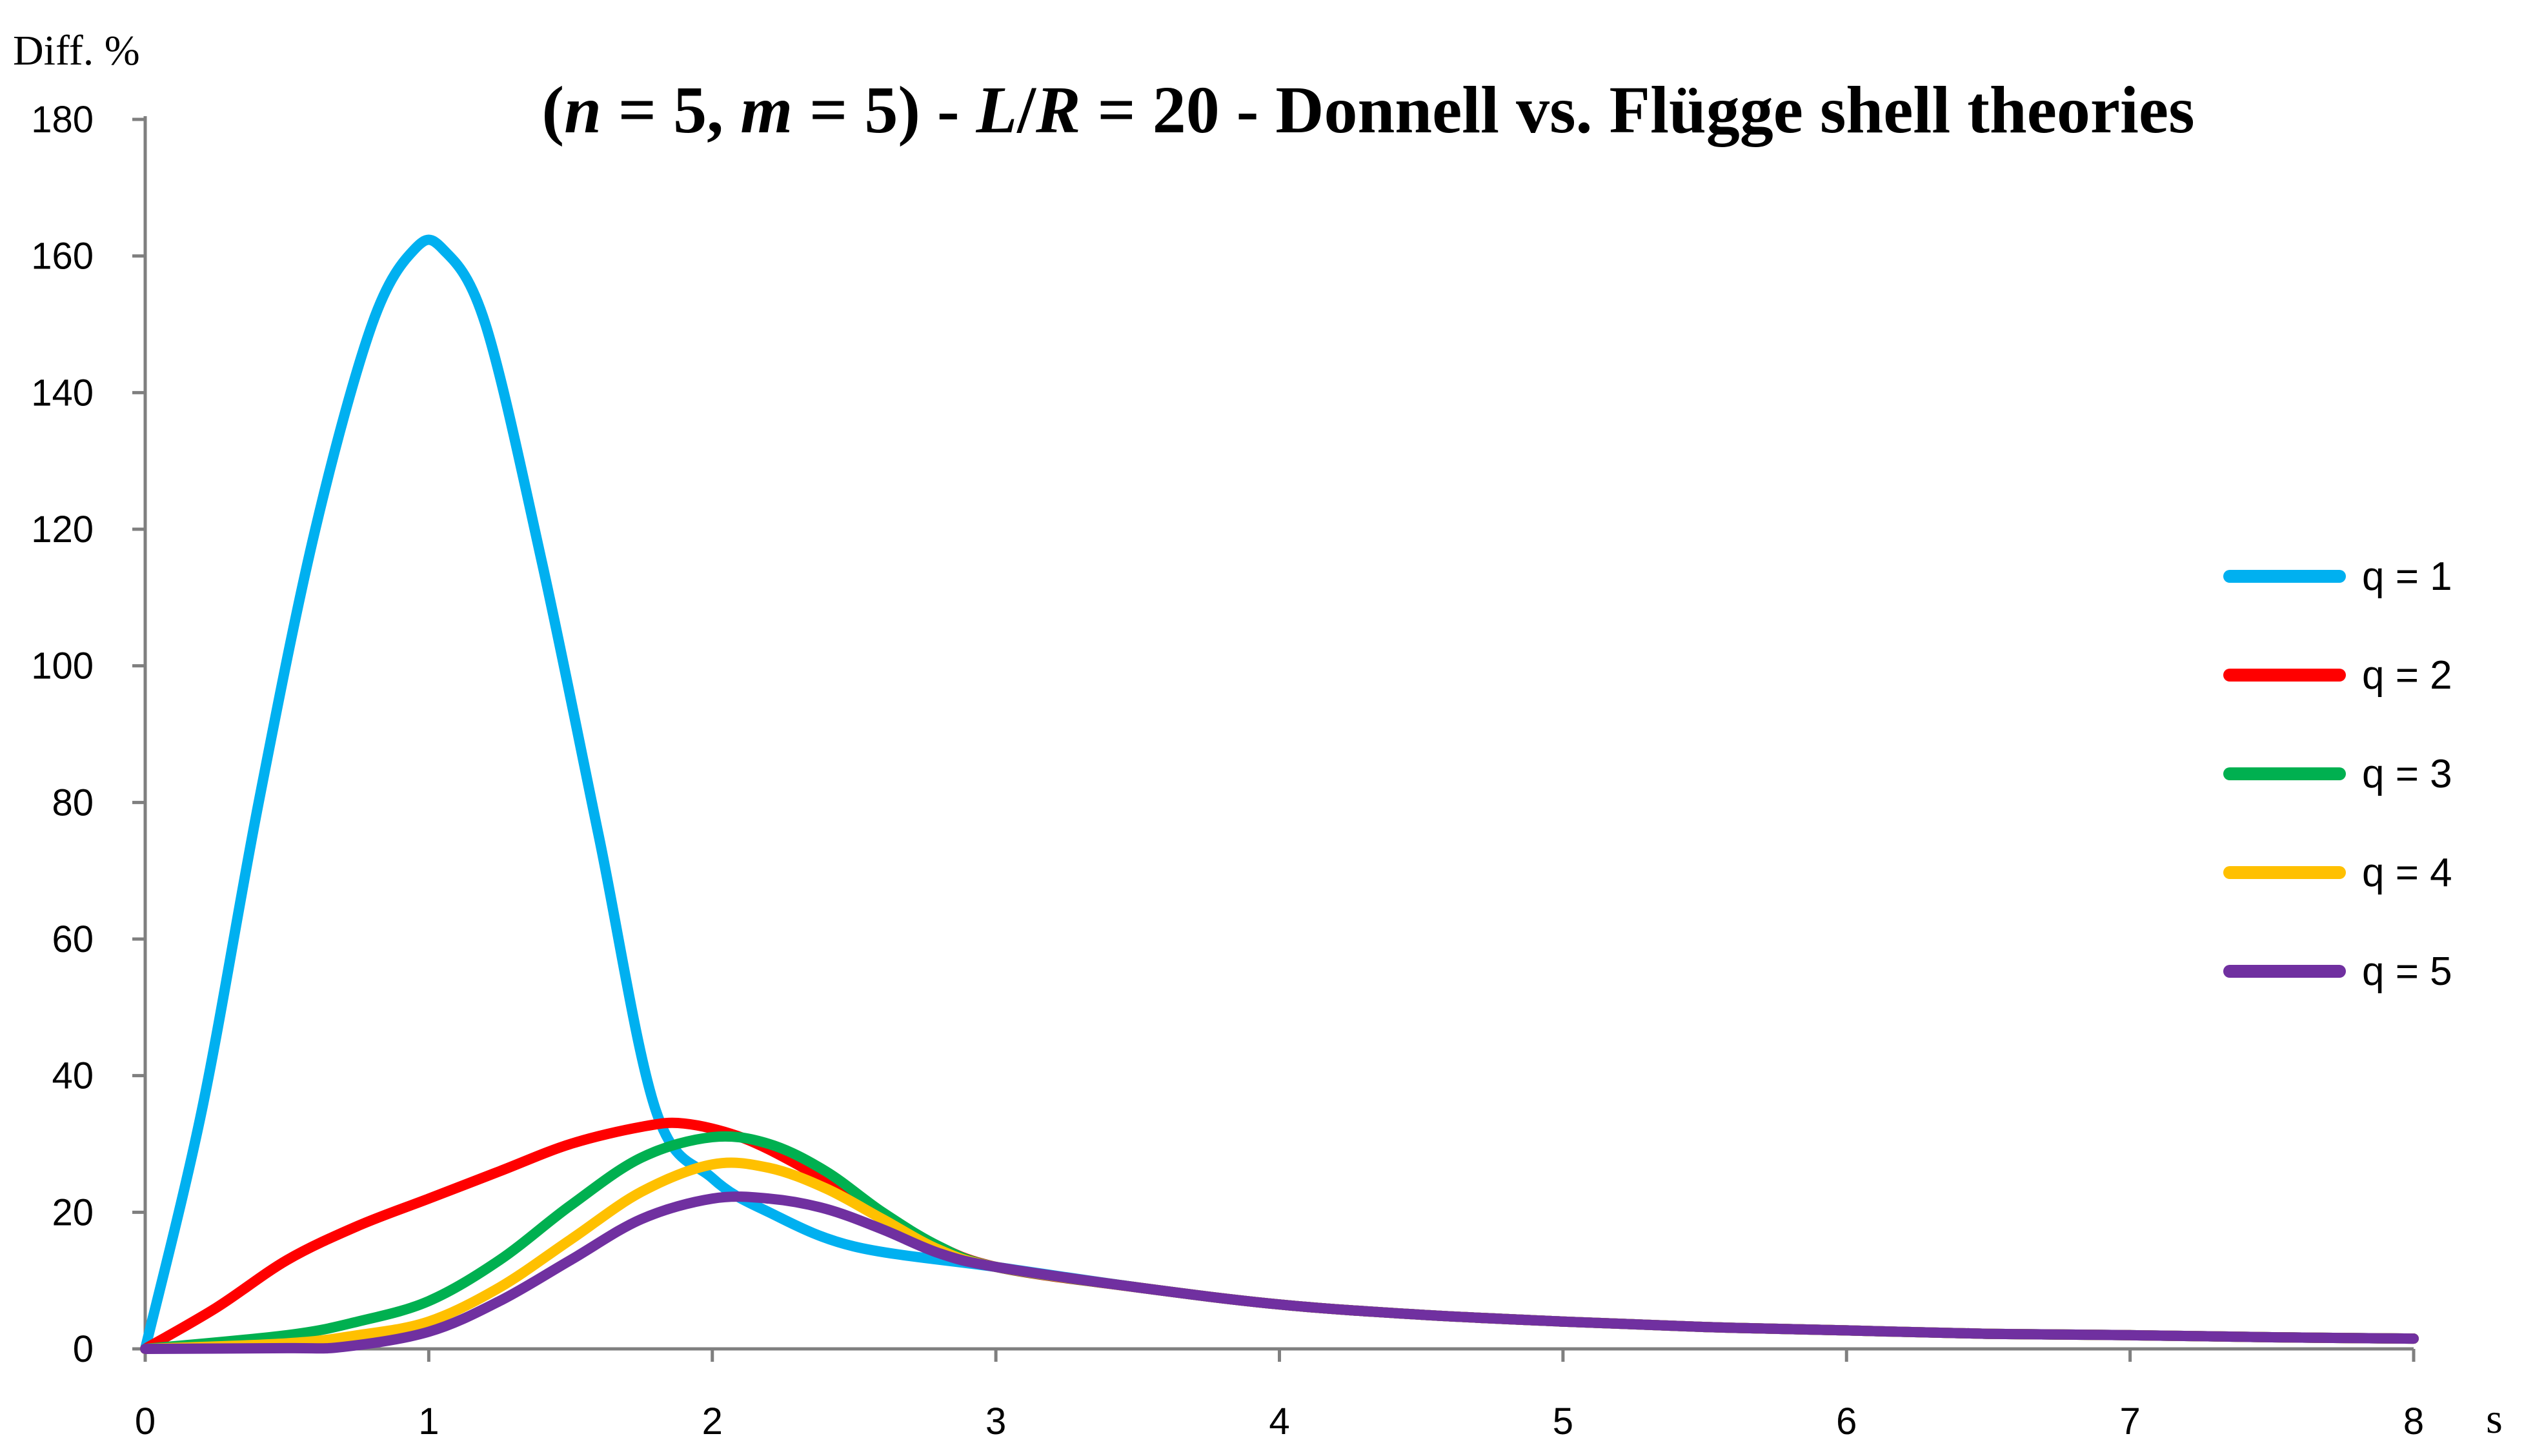  I want to click on y-tick-label: 20, so click(73, 1212).